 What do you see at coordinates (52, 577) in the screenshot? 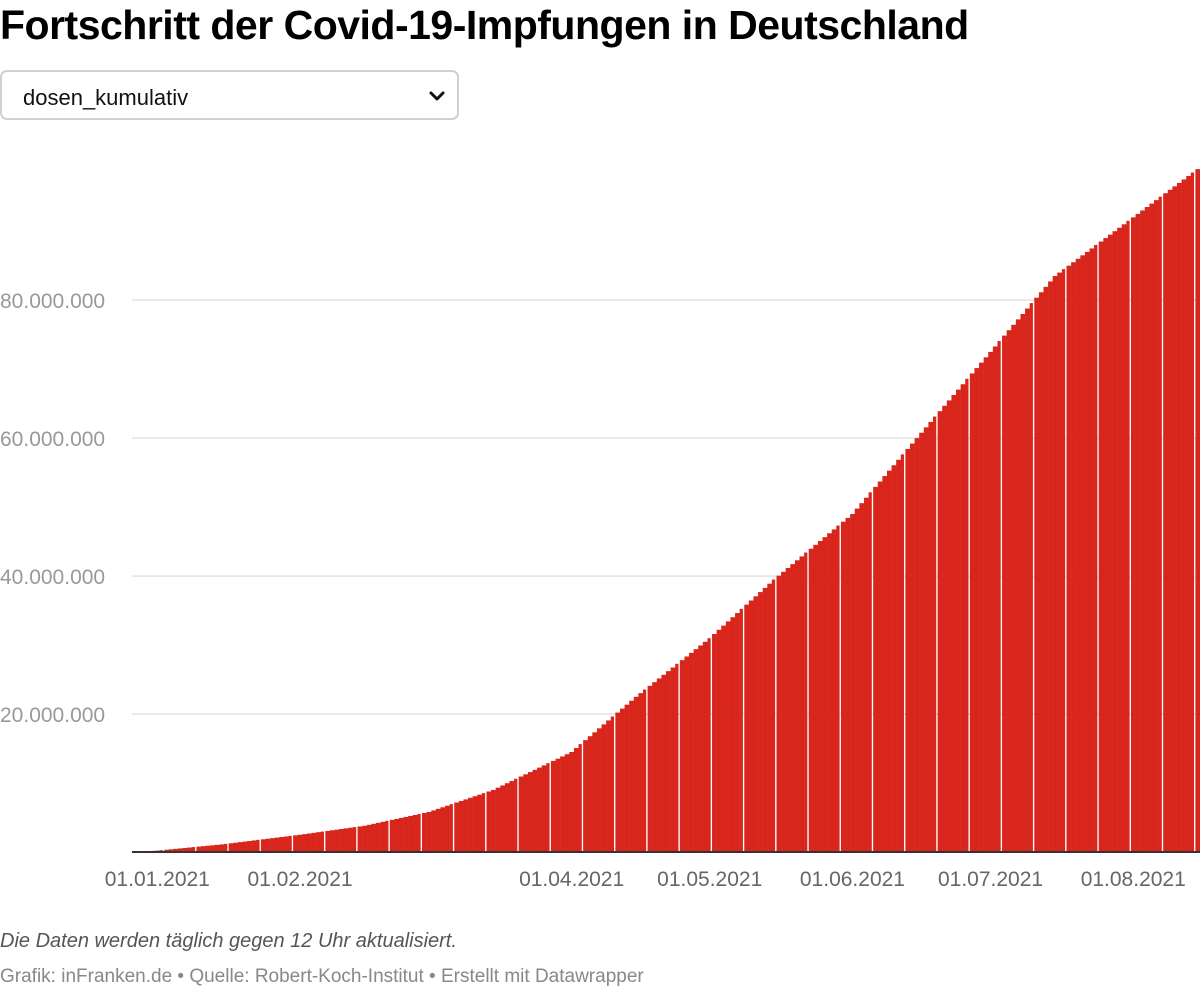
I see `y-tick-label: 40.000.000` at bounding box center [52, 577].